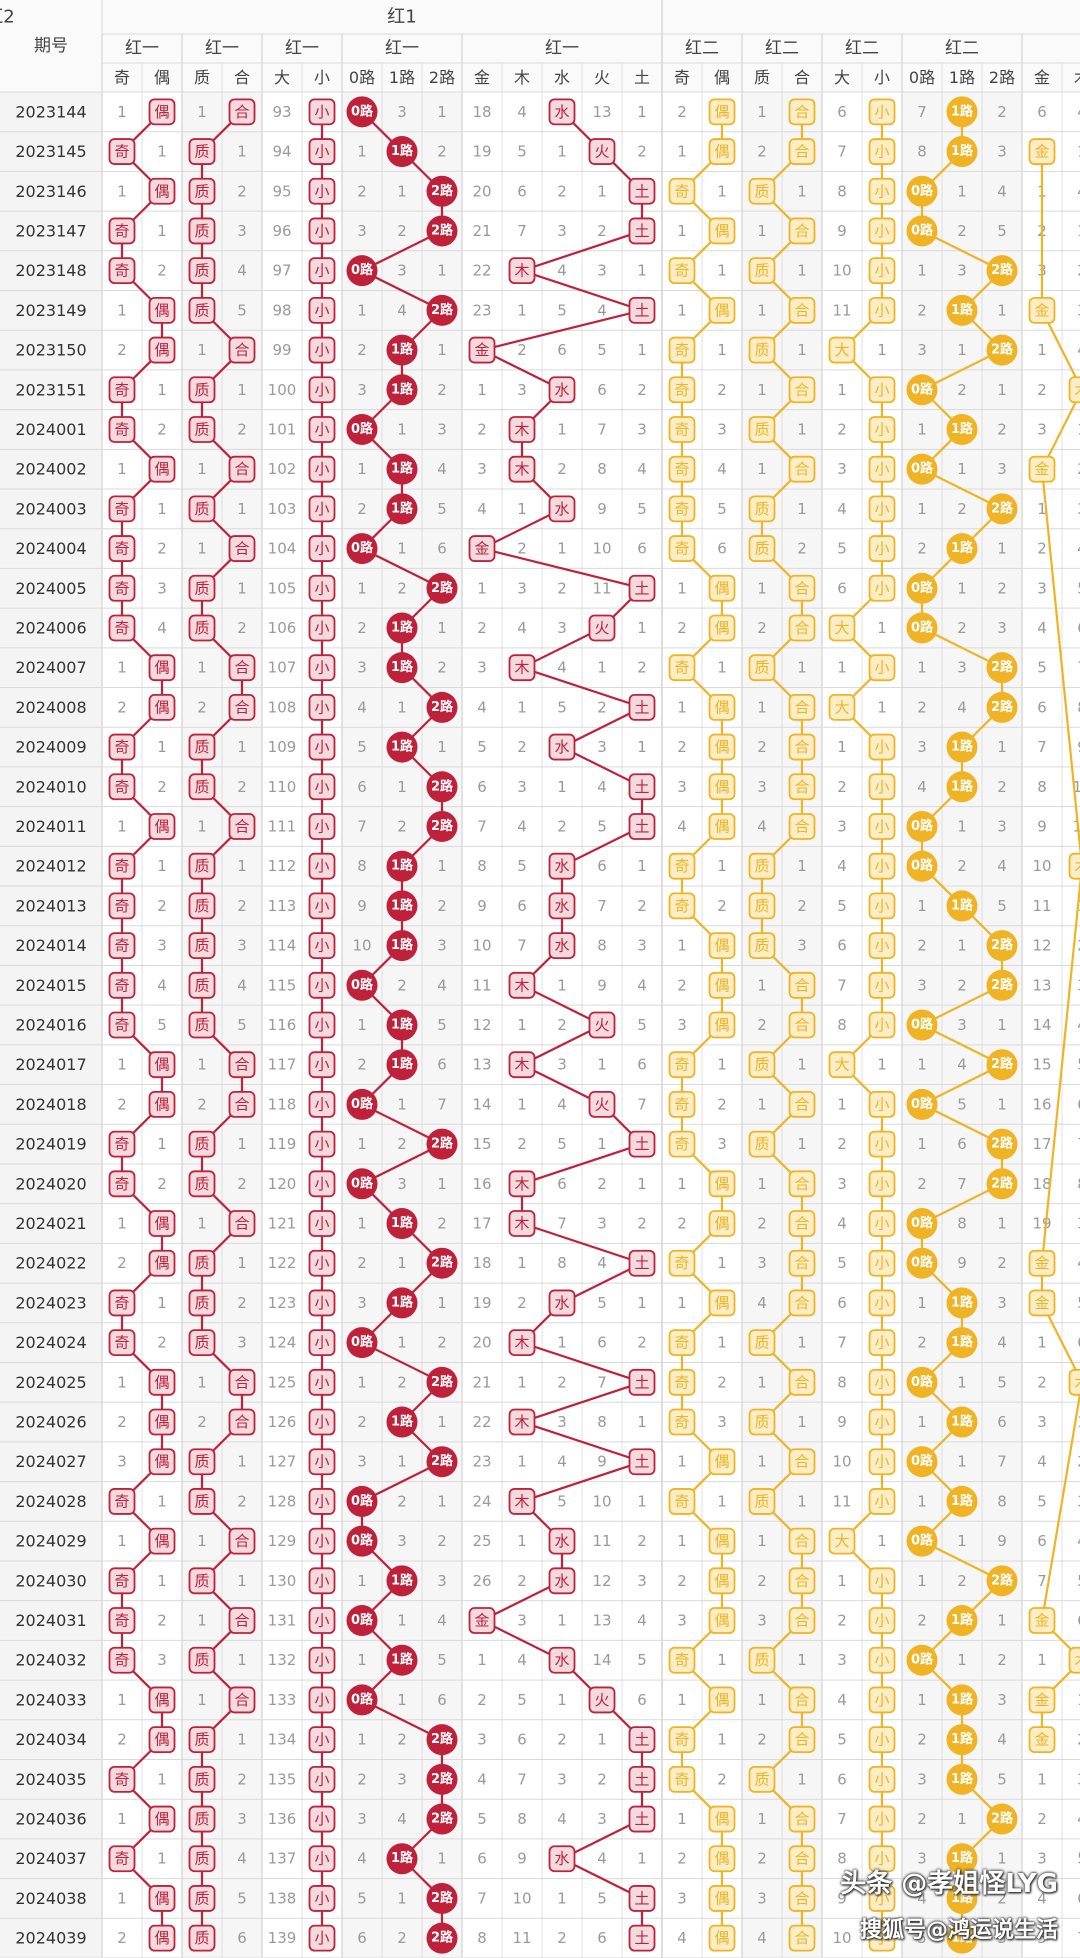 This screenshot has height=1958, width=1080. What do you see at coordinates (1076, 826) in the screenshot?
I see `hong2-miss-count: 11` at bounding box center [1076, 826].